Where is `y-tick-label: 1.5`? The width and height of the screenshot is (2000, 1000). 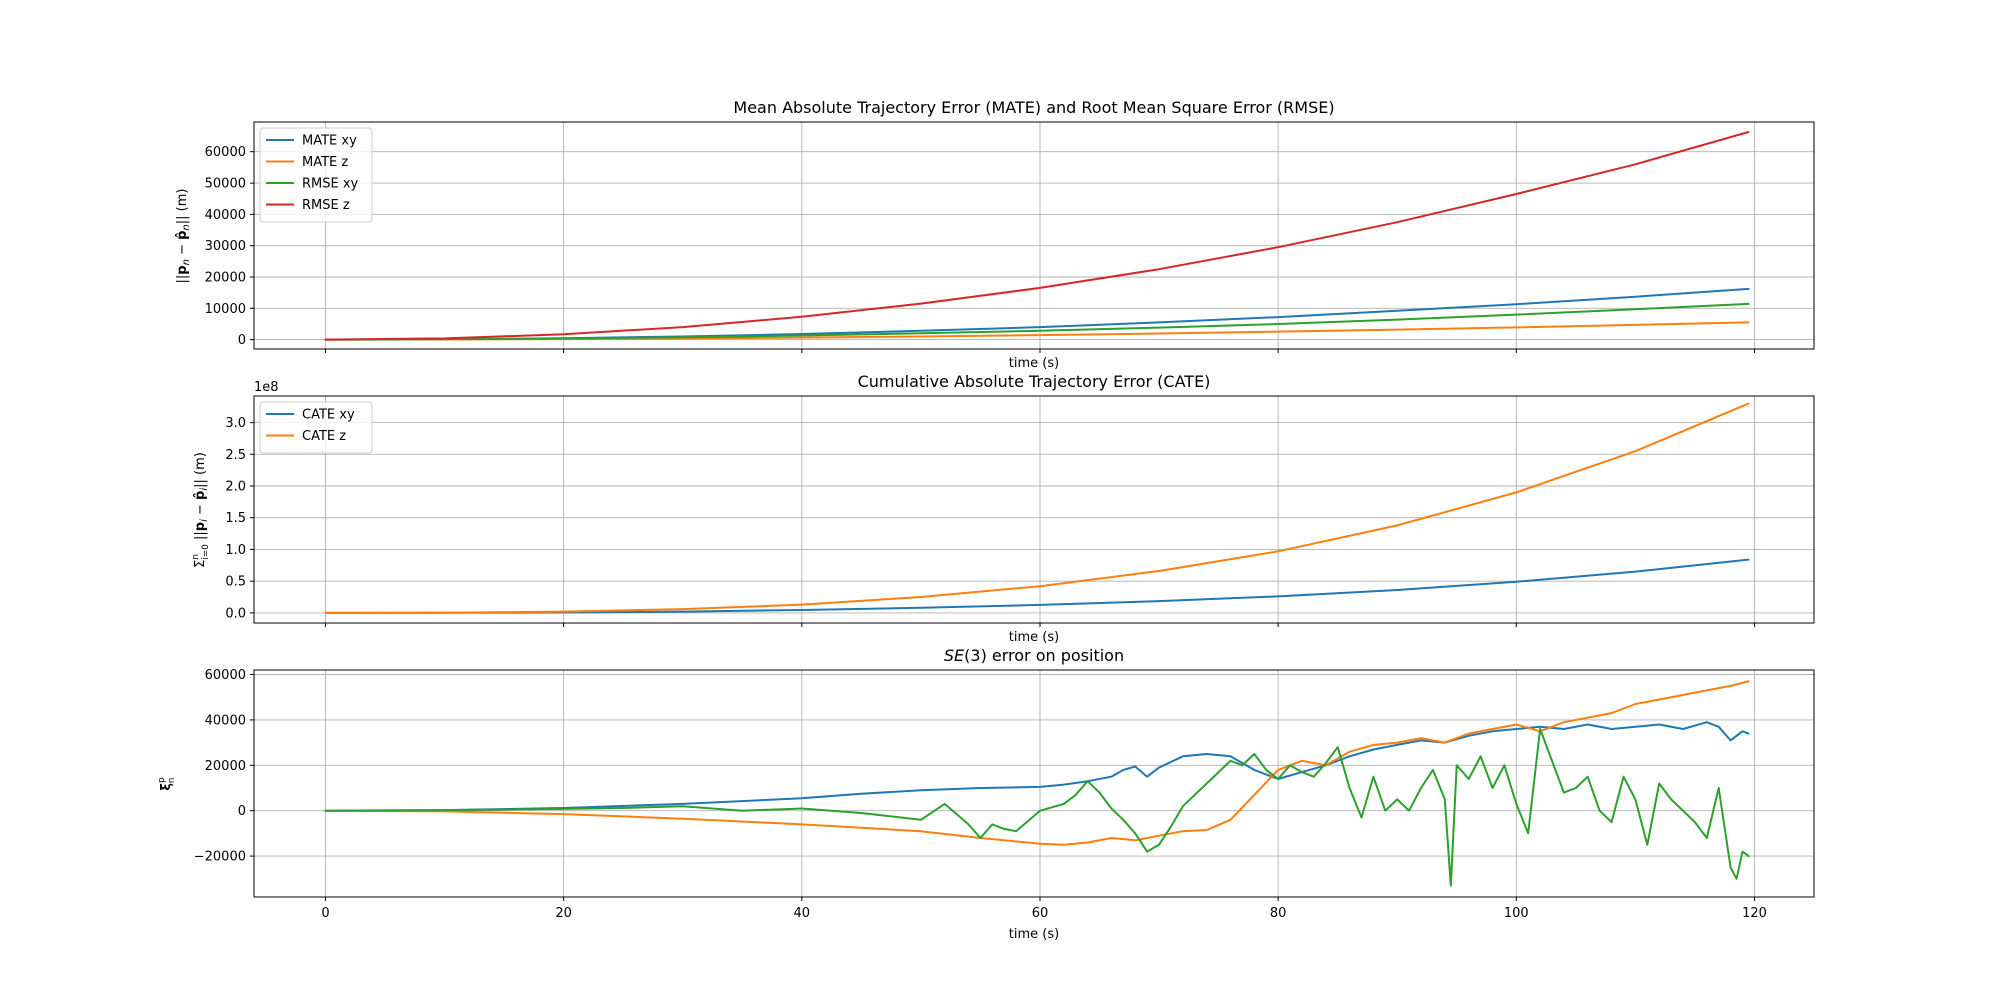
y-tick-label: 1.5 is located at coordinates (235, 518).